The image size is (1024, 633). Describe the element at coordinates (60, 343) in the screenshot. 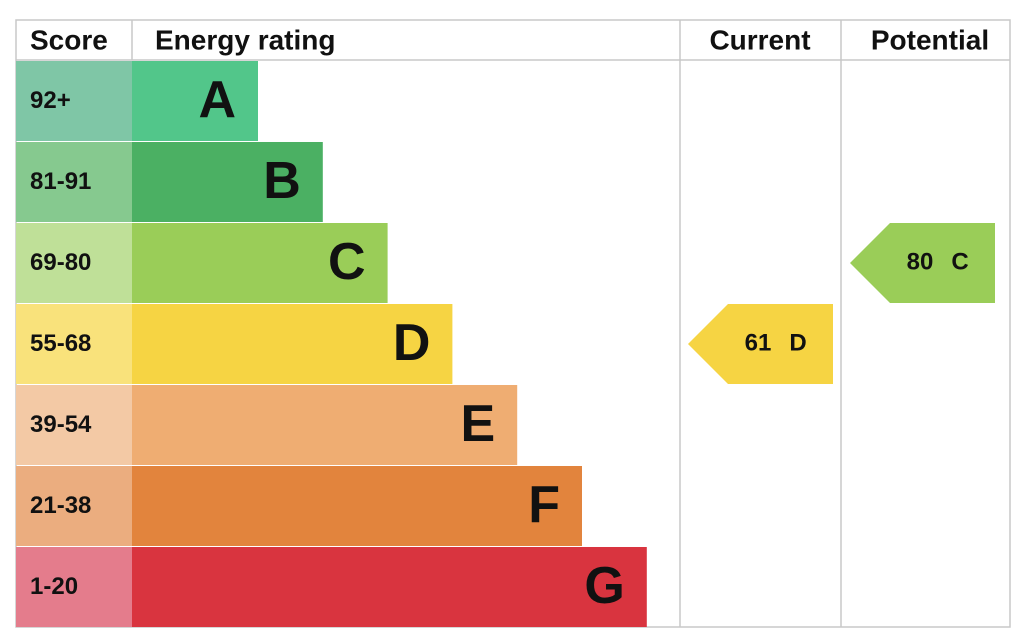

I see `score-label: 55-68` at that location.